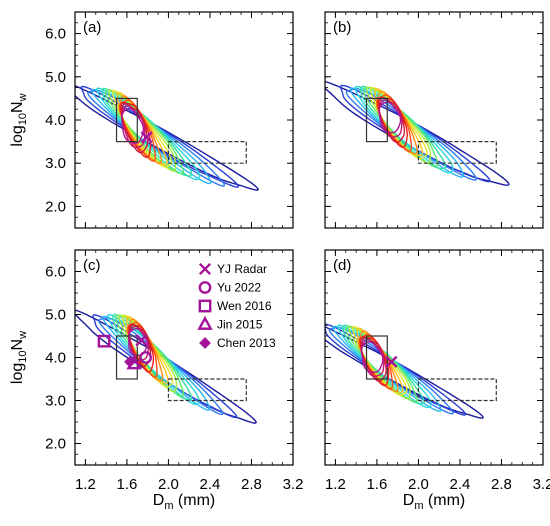 The width and height of the screenshot is (550, 526). Describe the element at coordinates (342, 27) in the screenshot. I see `panel-label: (b)` at that location.